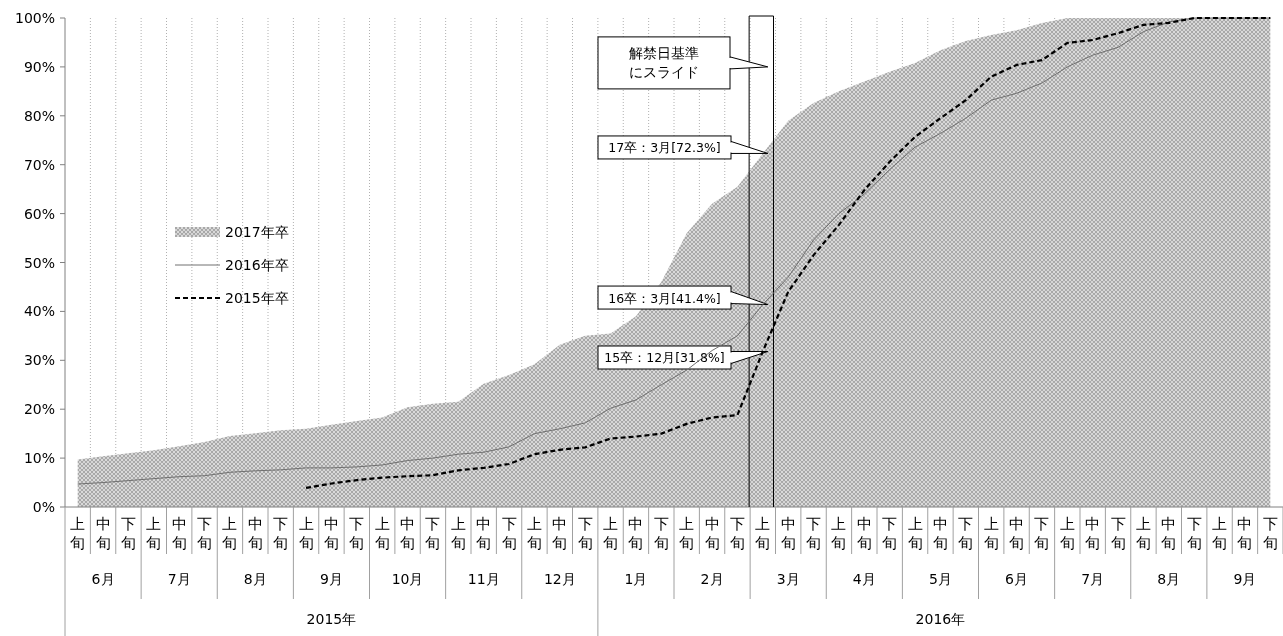 This screenshot has height=636, width=1283. Describe the element at coordinates (664, 358) in the screenshot. I see `annotation: 15卒：12月[31.8%]` at that location.